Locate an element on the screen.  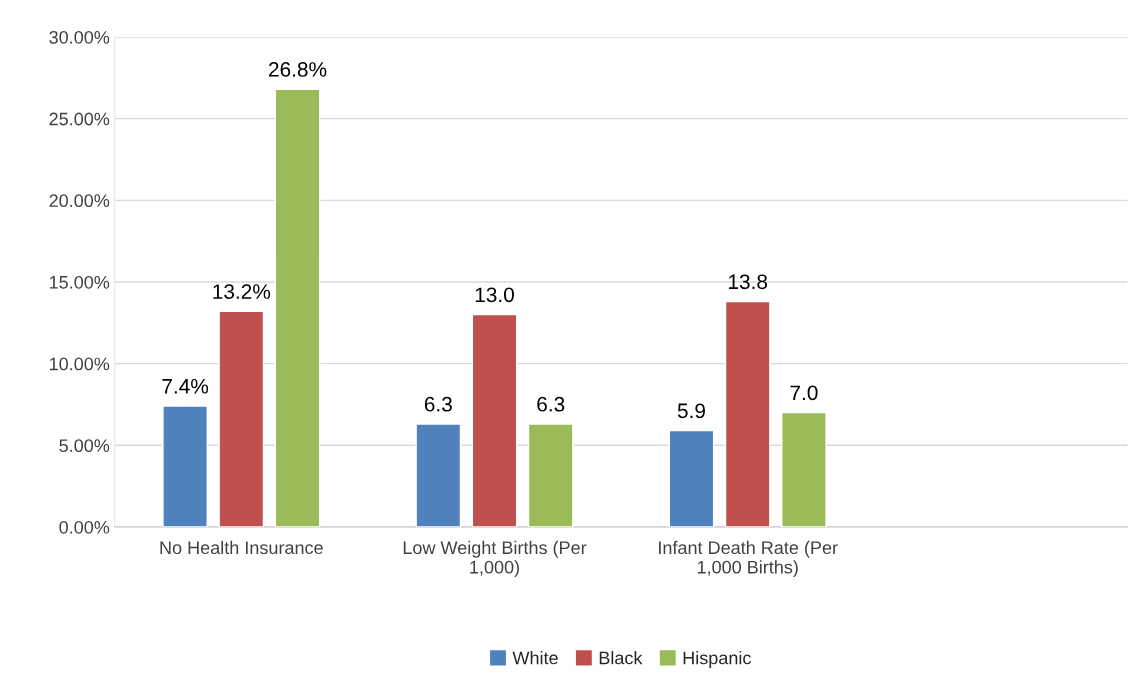
y-tick-label: 5.00% is located at coordinates (84, 446).